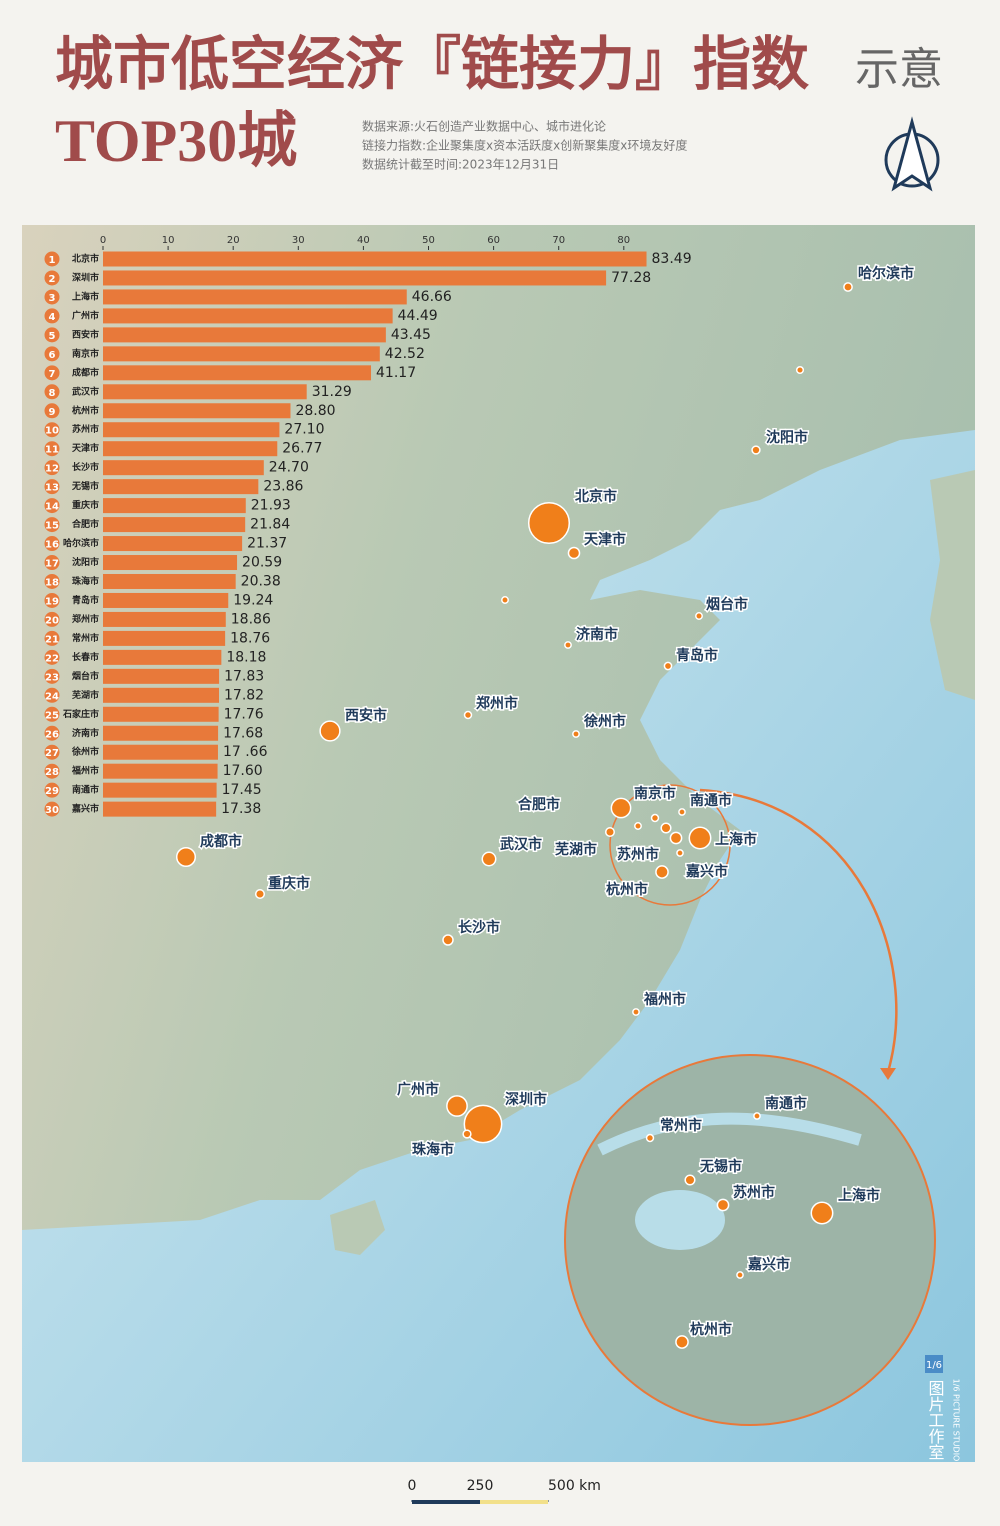 This screenshot has height=1526, width=1000. I want to click on city-label: 上海市, so click(859, 1195).